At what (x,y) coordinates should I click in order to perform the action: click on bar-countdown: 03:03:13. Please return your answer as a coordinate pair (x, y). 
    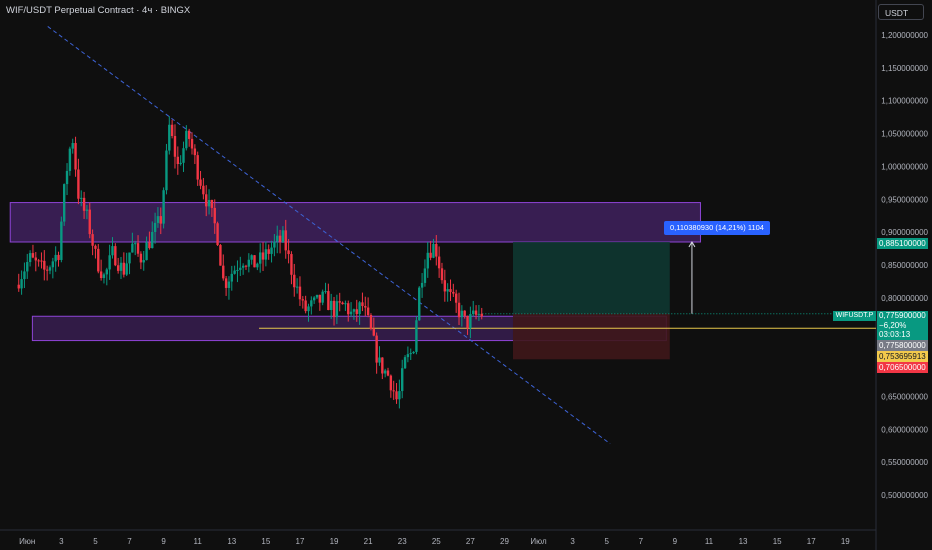
    Looking at the image, I should click on (895, 334).